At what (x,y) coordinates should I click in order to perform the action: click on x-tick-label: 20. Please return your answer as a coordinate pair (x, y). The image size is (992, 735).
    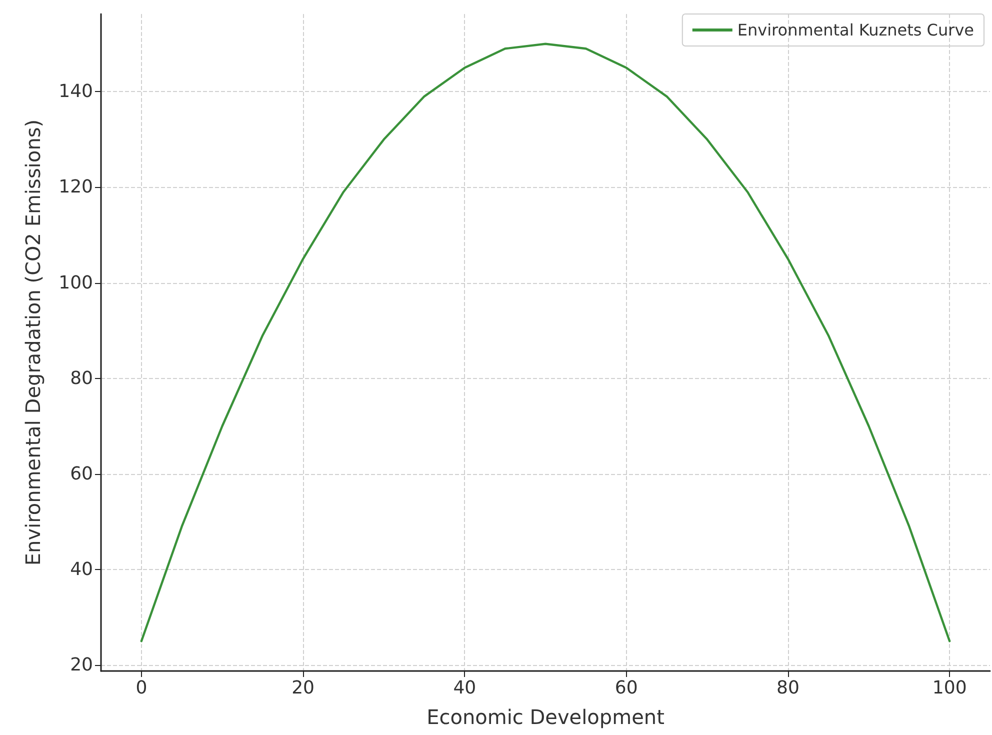
    Looking at the image, I should click on (303, 688).